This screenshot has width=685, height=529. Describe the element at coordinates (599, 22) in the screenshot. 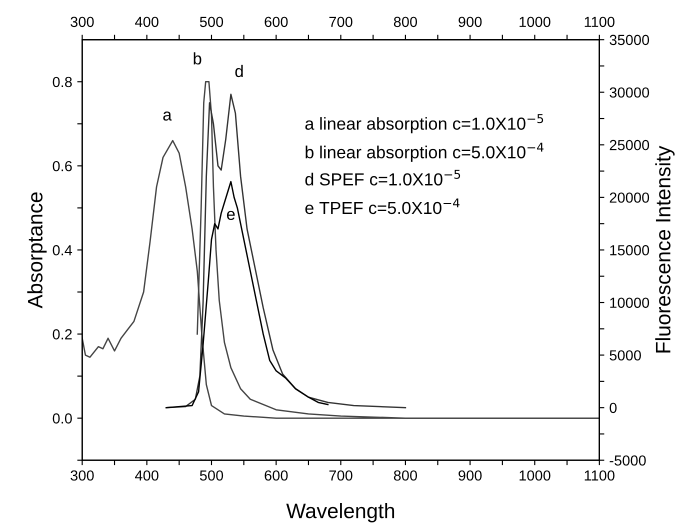

I see `x2-tick-label: 1100` at that location.